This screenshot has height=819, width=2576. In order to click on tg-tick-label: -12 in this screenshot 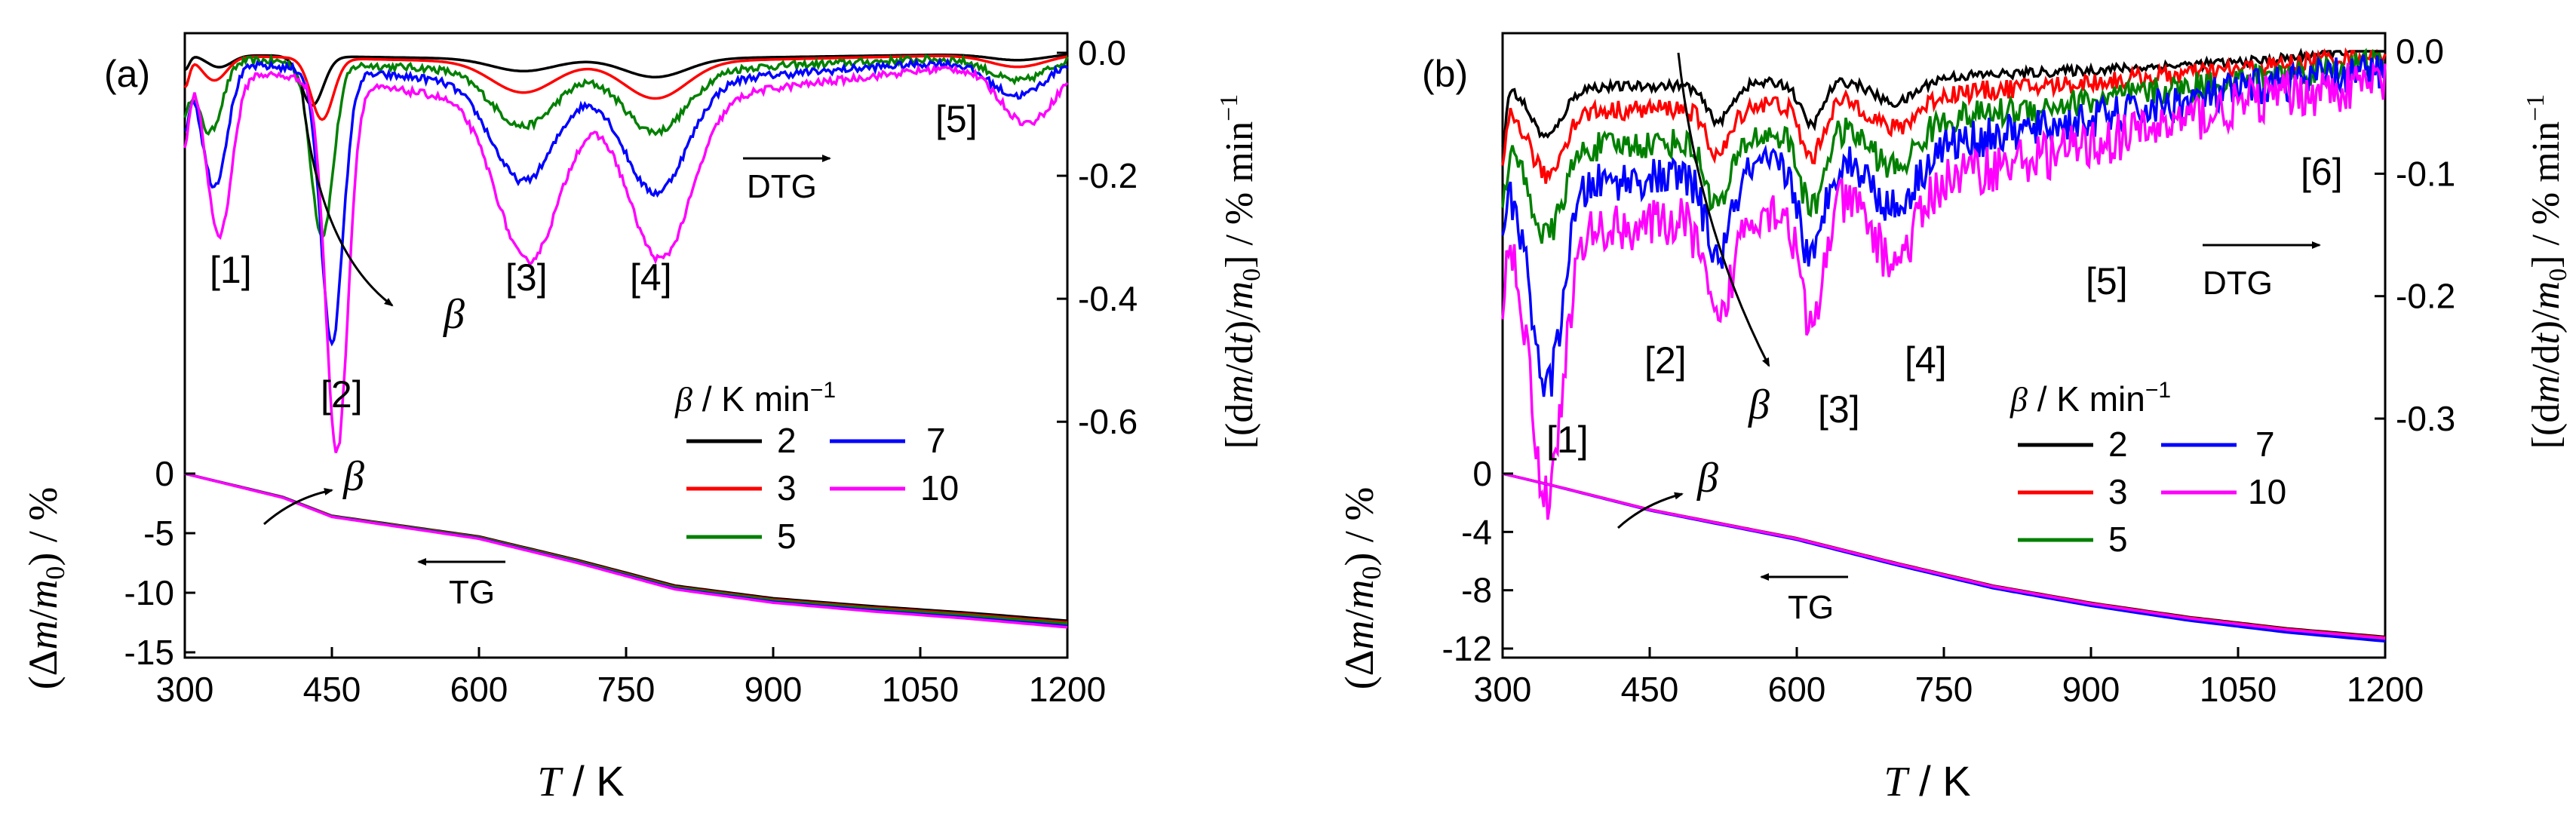, I will do `click(1467, 648)`.